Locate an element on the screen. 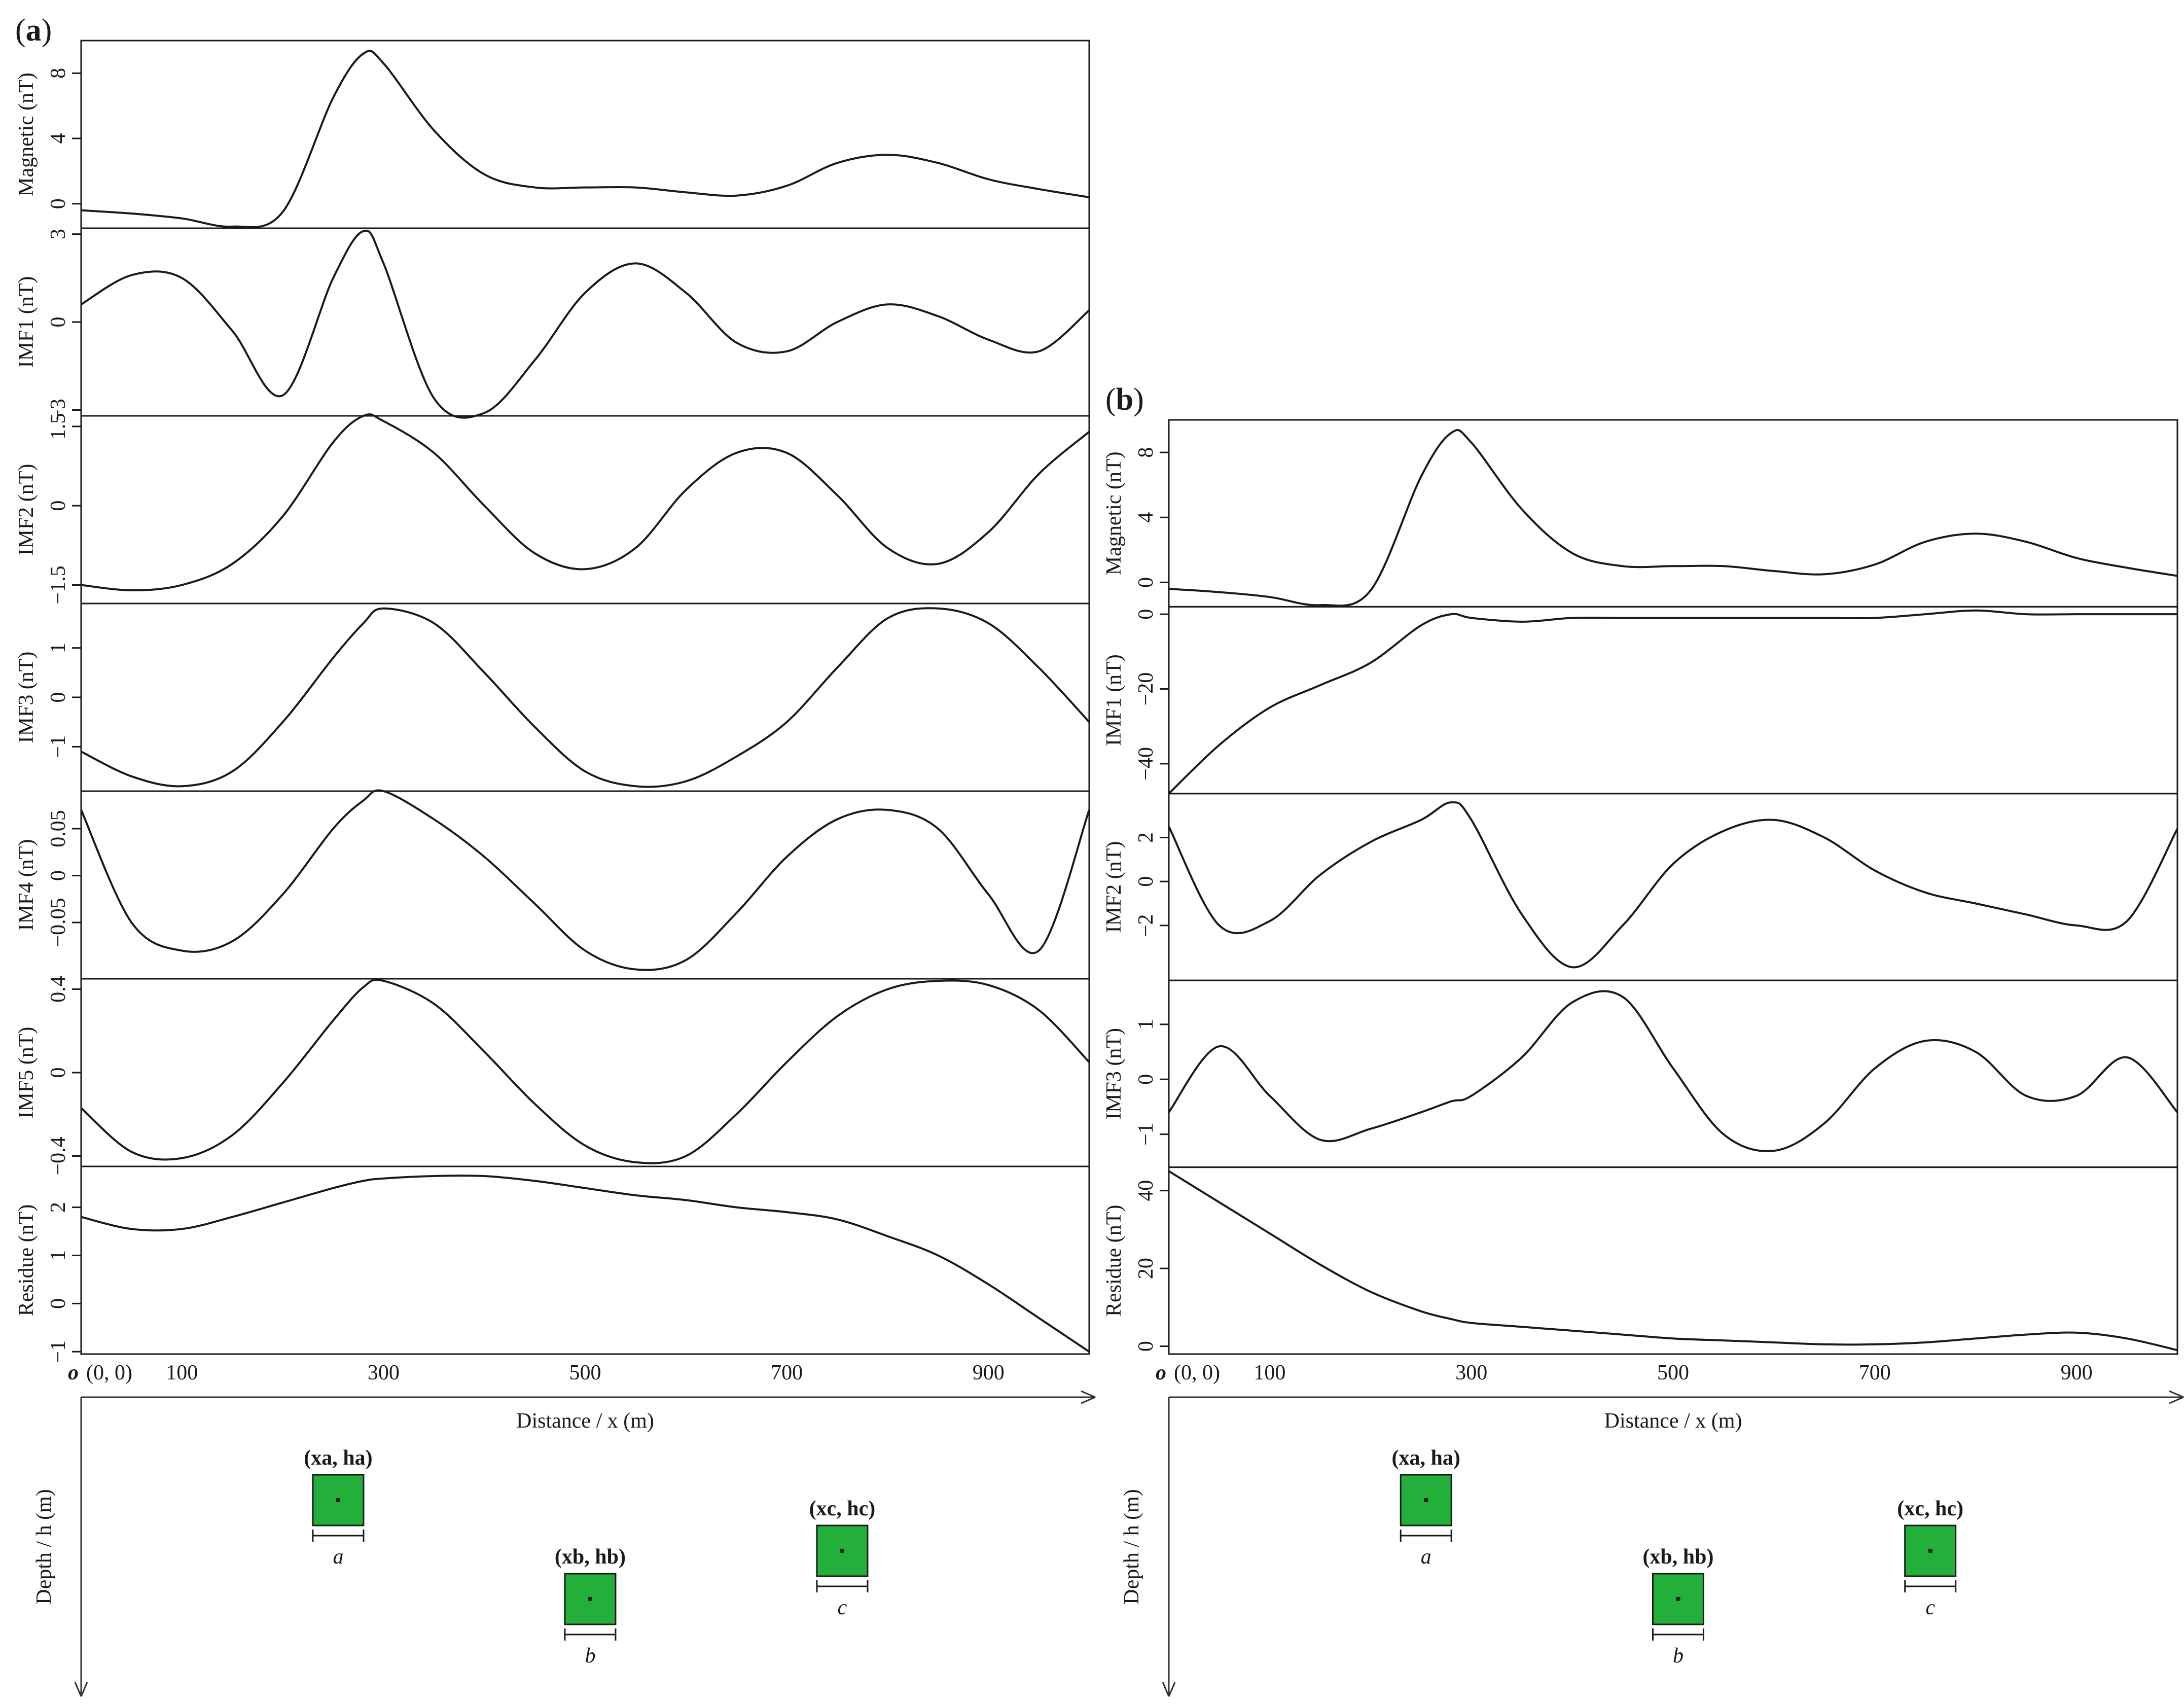 The height and width of the screenshot is (1704, 2184). subplot-3: −1.5 0 1.5 IMF2 (nT) is located at coordinates (552, 509).